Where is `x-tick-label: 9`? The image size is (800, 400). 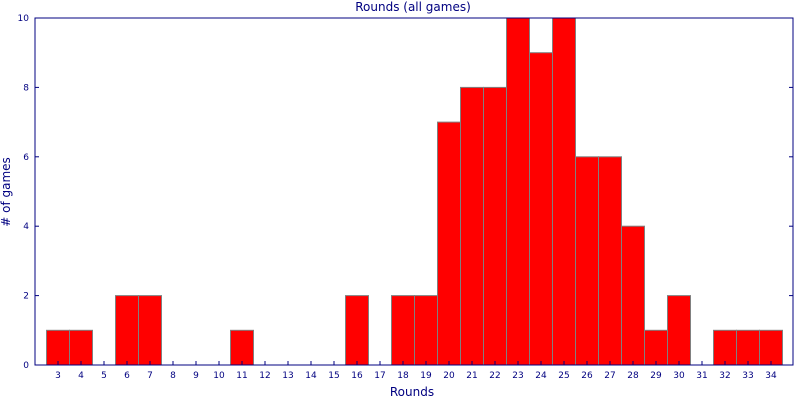 x-tick-label: 9 is located at coordinates (196, 376).